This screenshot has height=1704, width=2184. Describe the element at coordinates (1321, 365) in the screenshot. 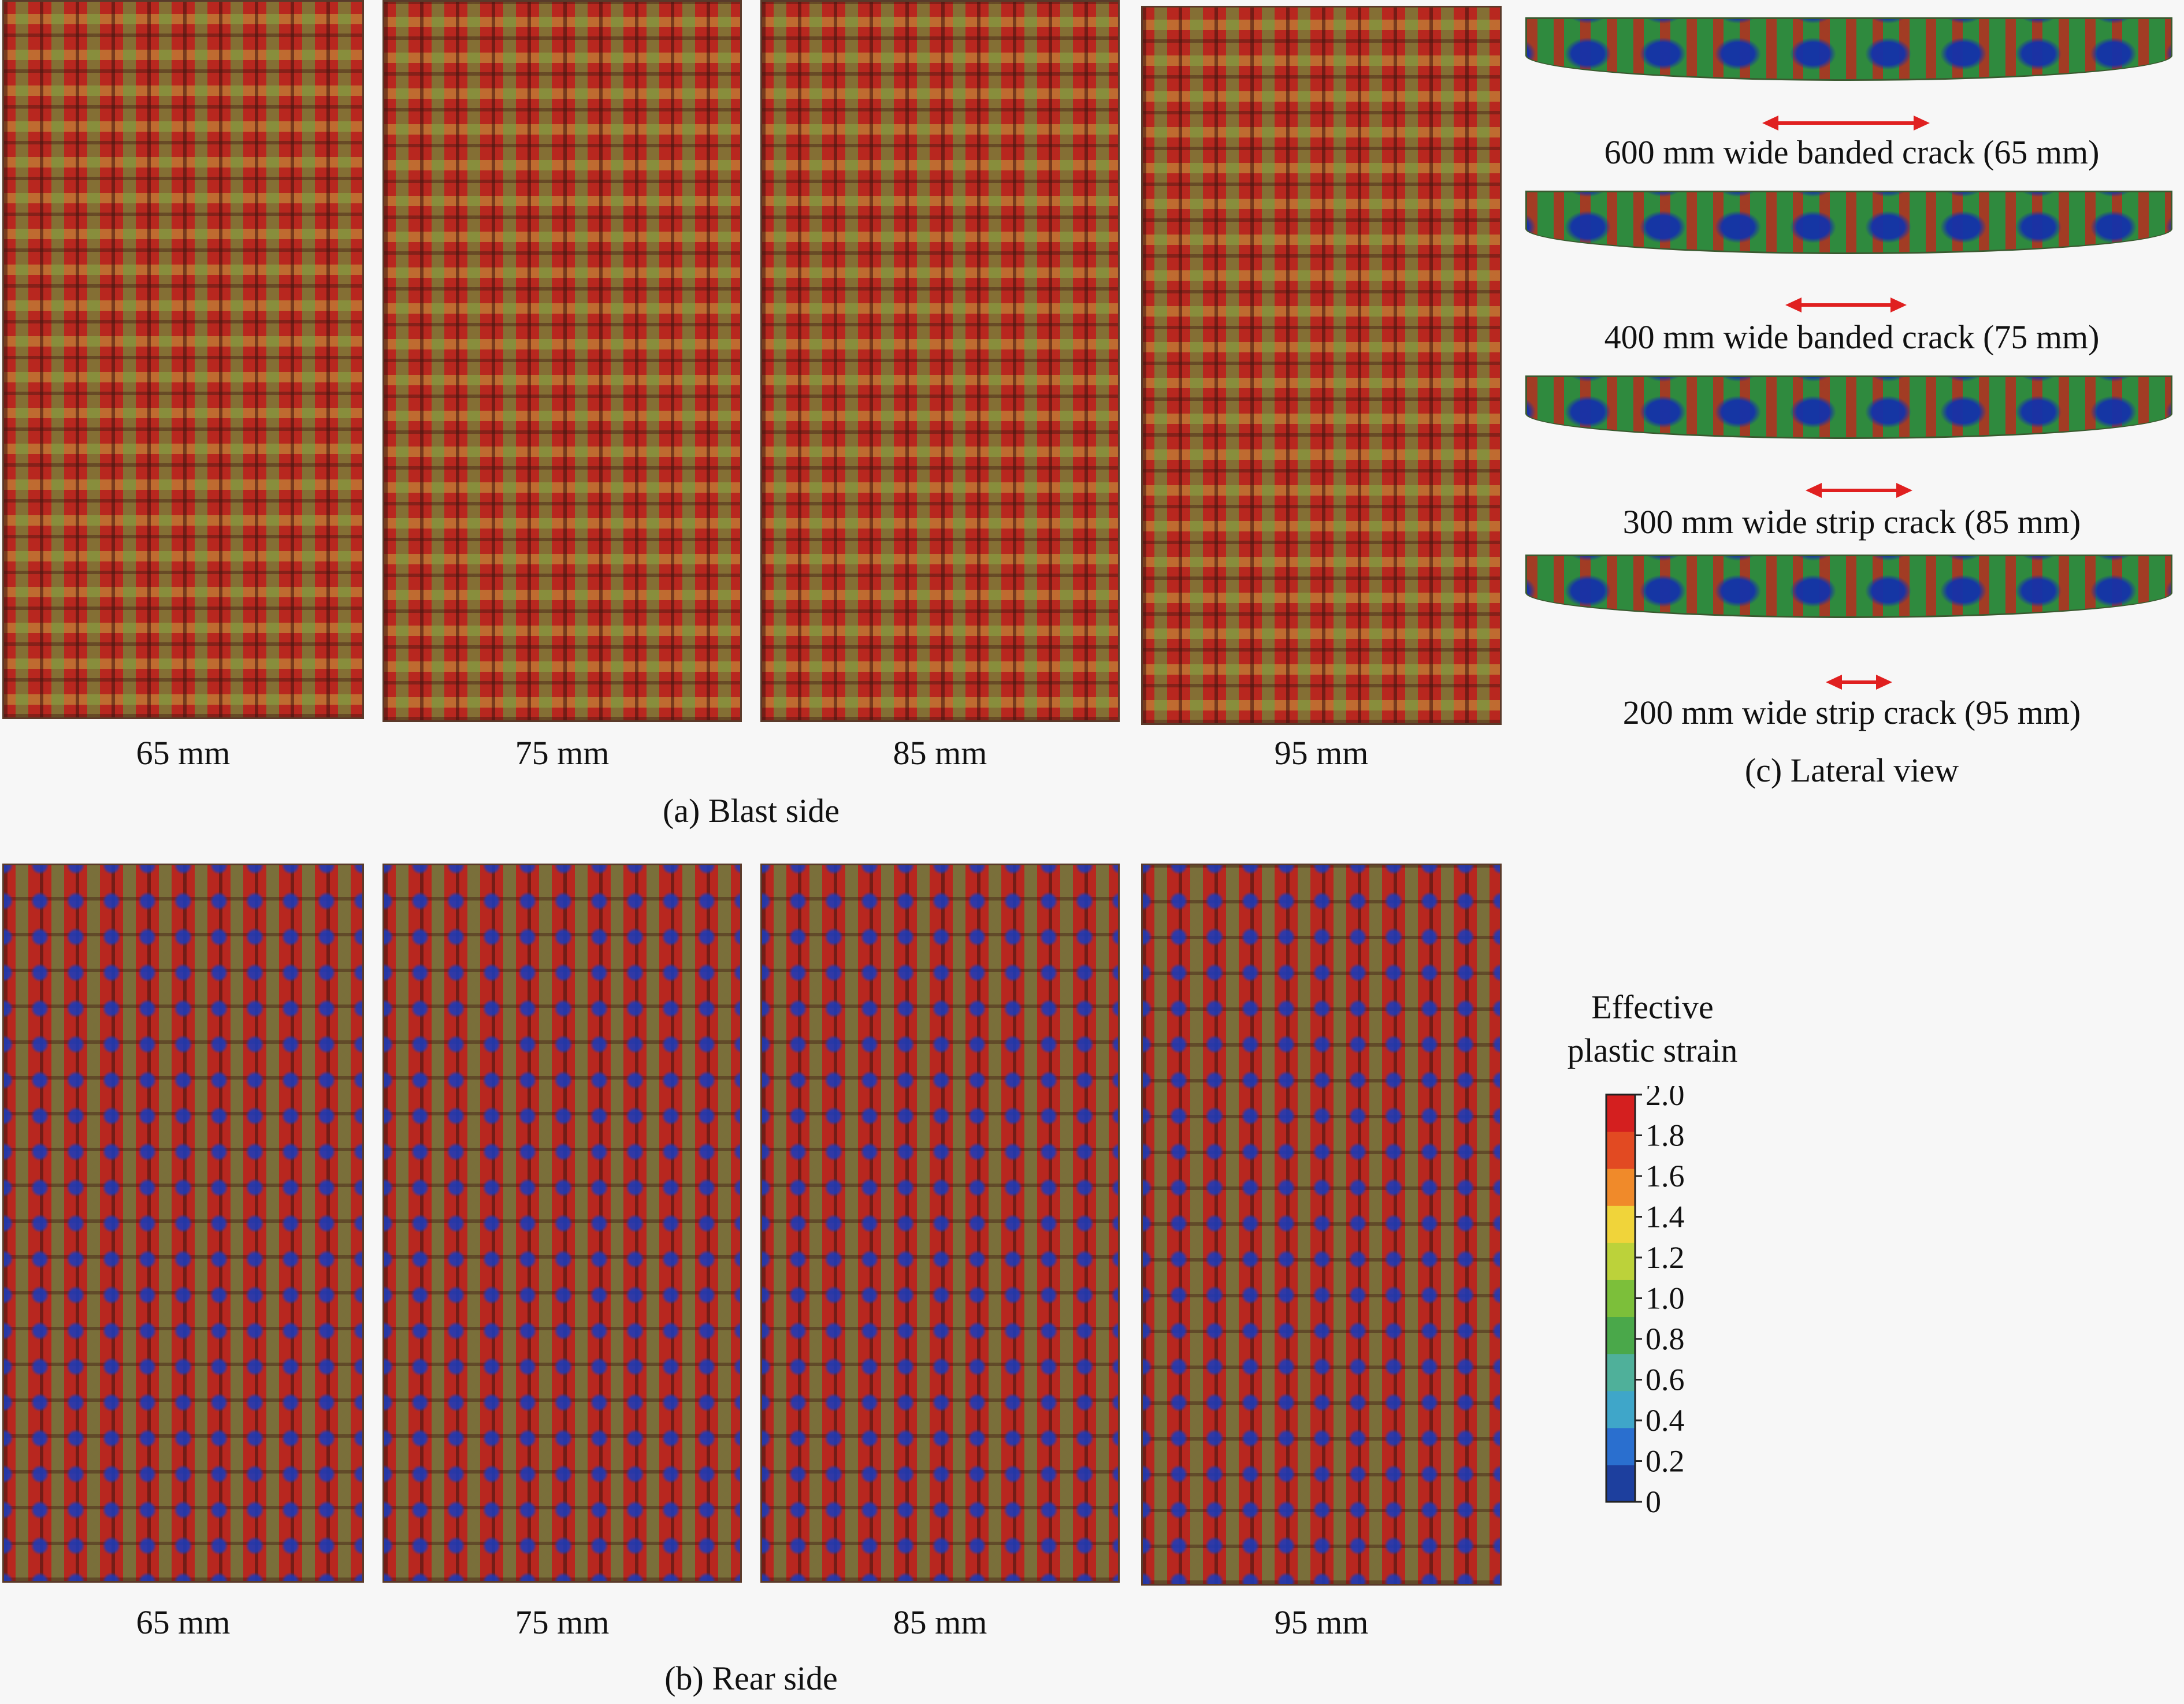

I see `blast-side-panel-95mm` at that location.